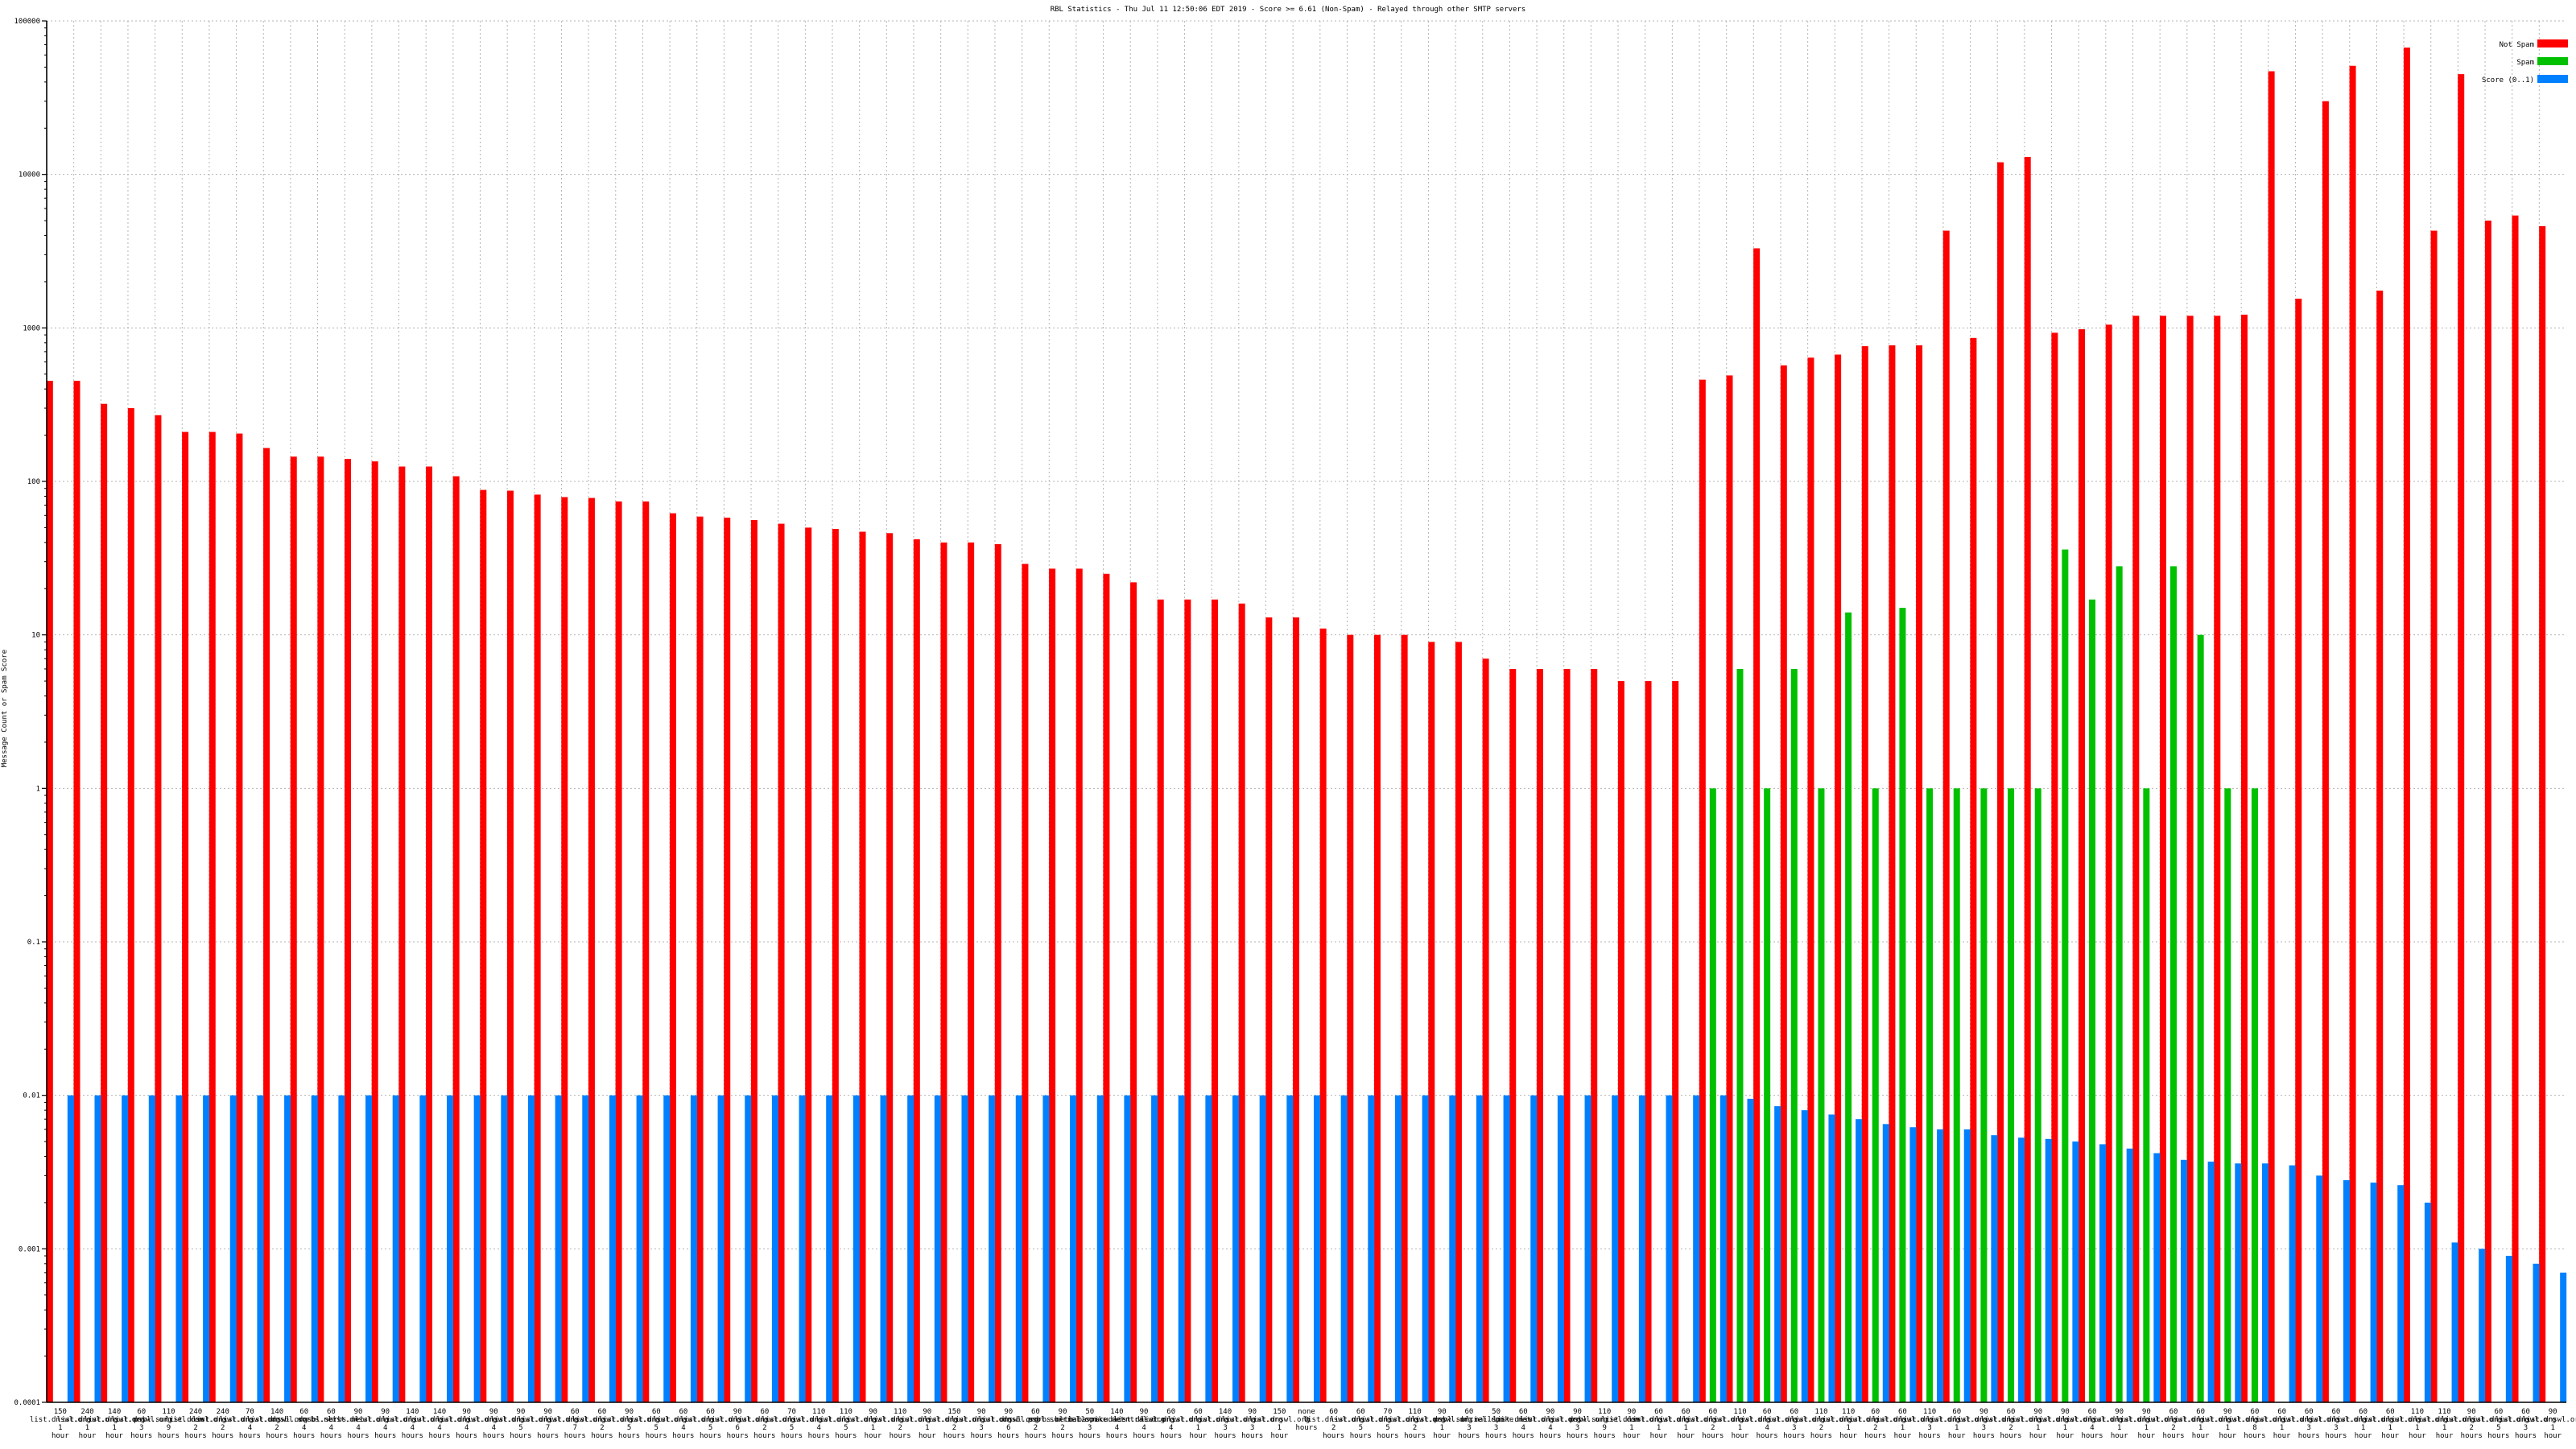 This screenshot has height=1449, width=2576. I want to click on category-label: 90 list.dnswl.org 5 hours, so click(520, 1424).